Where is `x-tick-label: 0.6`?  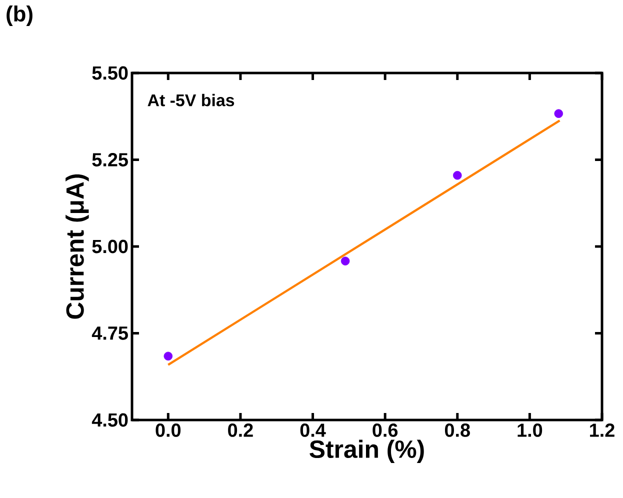 x-tick-label: 0.6 is located at coordinates (385, 430).